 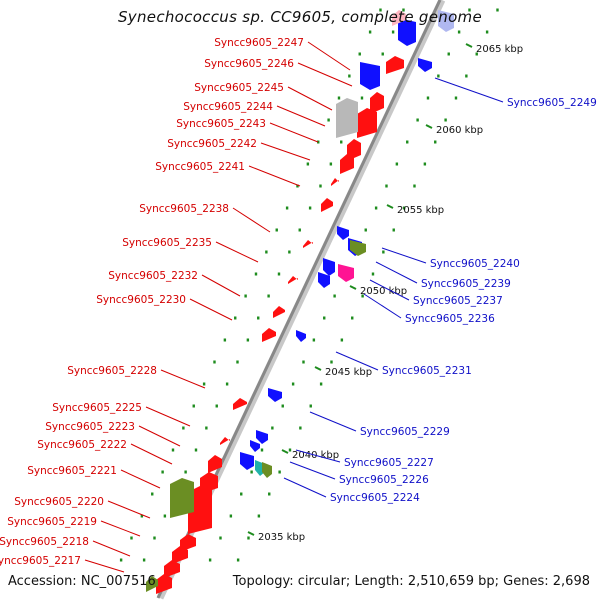 I want to click on left-gene-label: Syncc9605_2222, so click(x=82, y=445).